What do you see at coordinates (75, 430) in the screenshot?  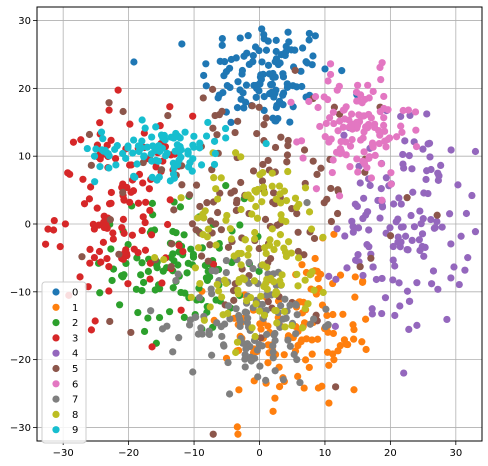 I see `legend-label: 9` at bounding box center [75, 430].